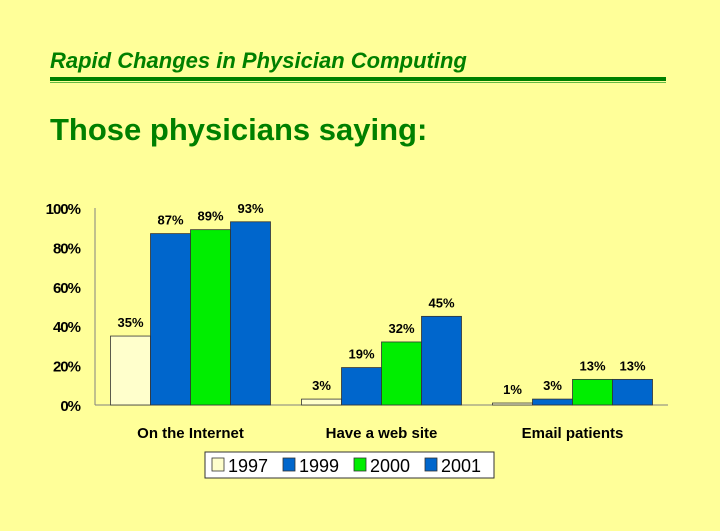 This screenshot has height=531, width=720. Describe the element at coordinates (239, 129) in the screenshot. I see `slide-subtitle: Those physicians saying:` at that location.